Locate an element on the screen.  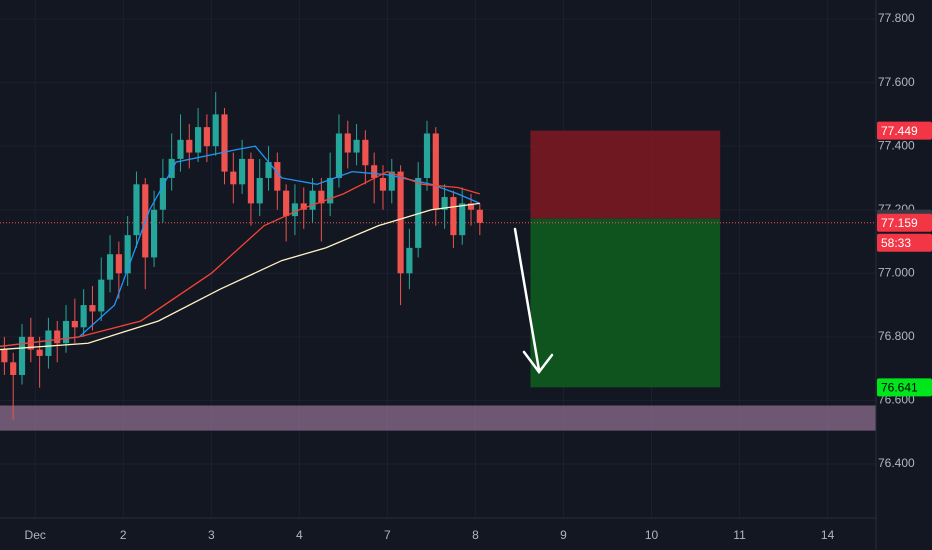
y-tick-label: 77.400 is located at coordinates (896, 145).